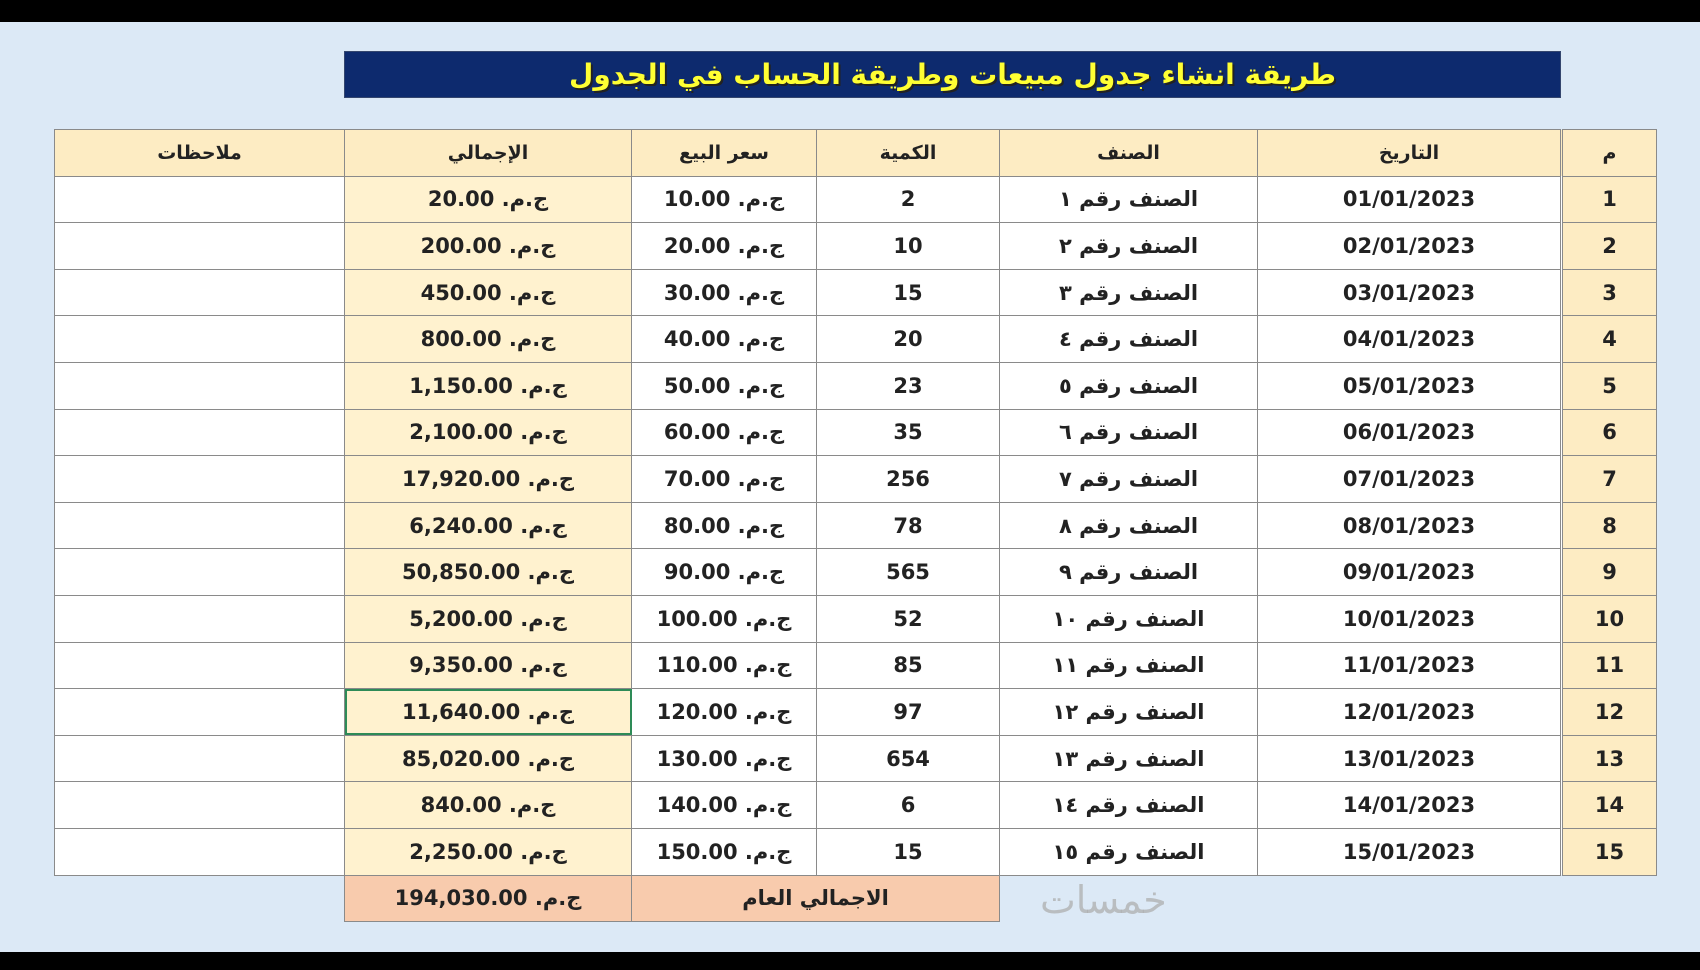  I want to click on cell-item: الصنف رقم ١٤, so click(1128, 805).